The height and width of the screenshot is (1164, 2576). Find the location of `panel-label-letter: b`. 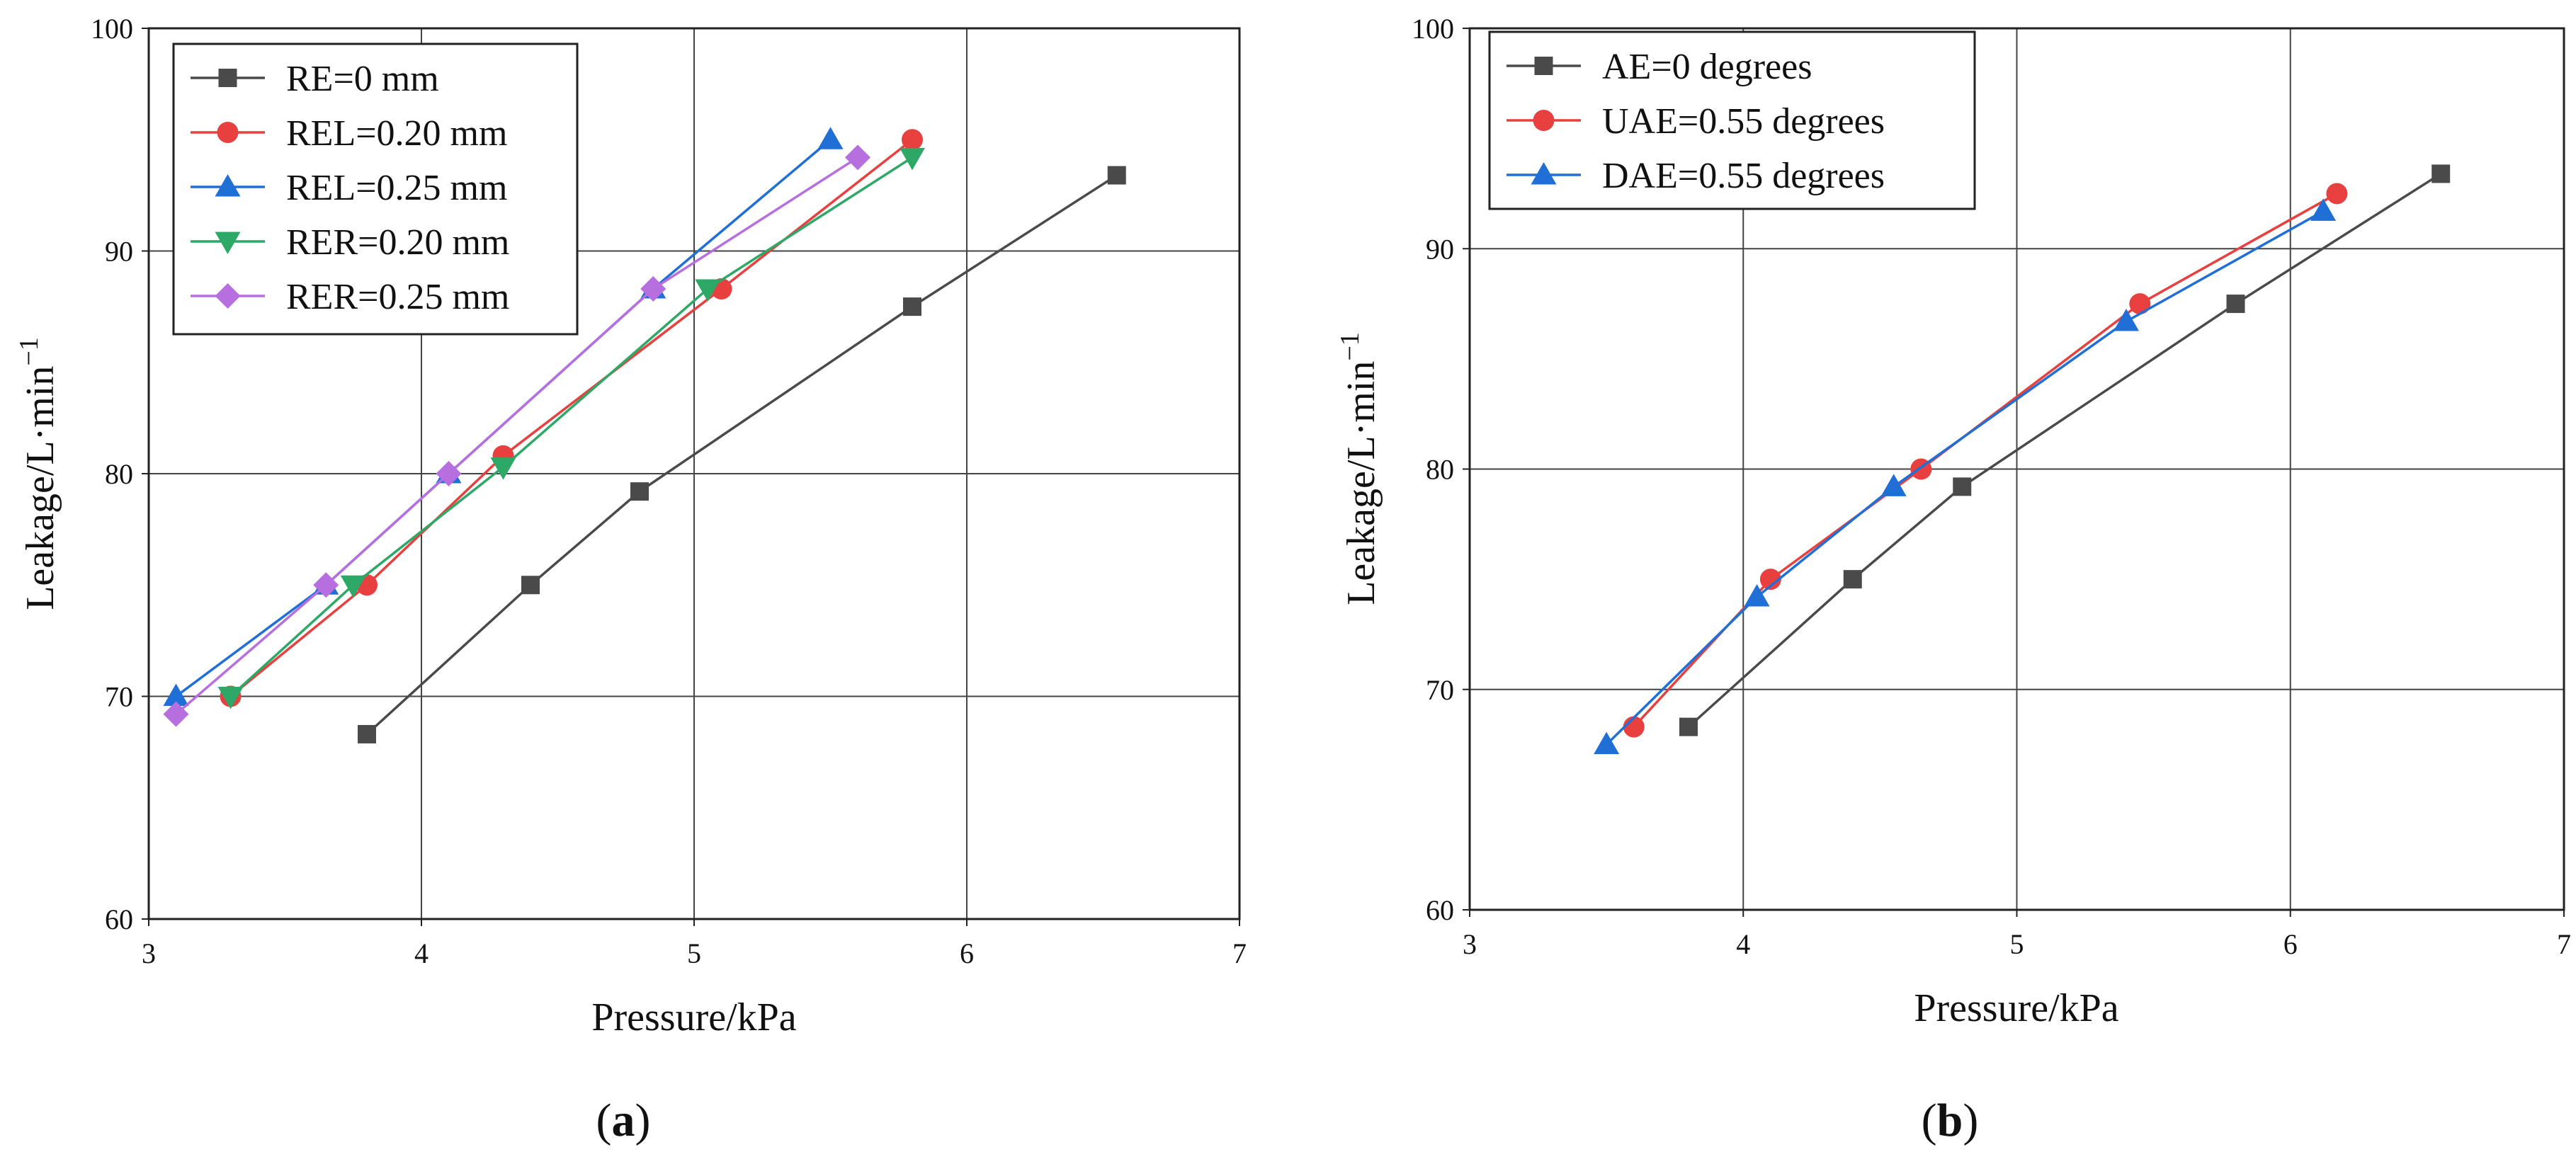

panel-label-letter: b is located at coordinates (1950, 1120).